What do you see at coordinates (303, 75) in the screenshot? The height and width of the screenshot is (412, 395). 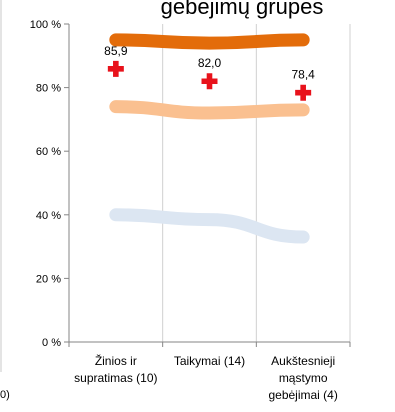 I see `data-label: 78,4` at bounding box center [303, 75].